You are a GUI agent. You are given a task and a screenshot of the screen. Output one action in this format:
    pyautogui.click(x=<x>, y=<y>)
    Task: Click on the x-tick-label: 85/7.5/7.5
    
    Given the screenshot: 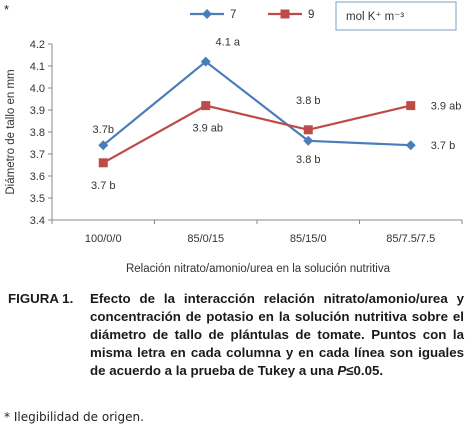 What is the action you would take?
    pyautogui.click(x=410, y=239)
    